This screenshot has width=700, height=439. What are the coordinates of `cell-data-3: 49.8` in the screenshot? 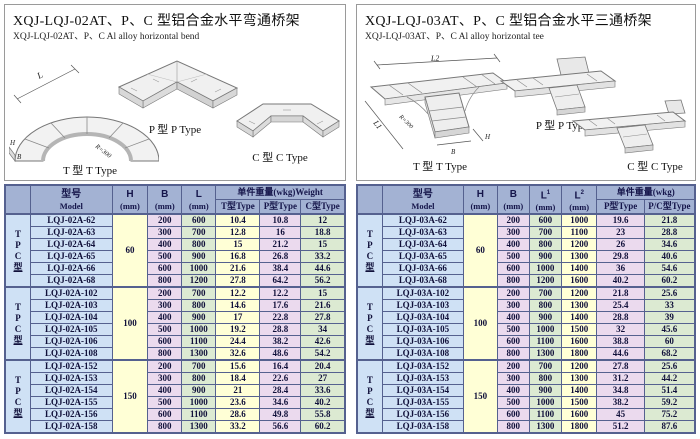 It's located at (280, 414).